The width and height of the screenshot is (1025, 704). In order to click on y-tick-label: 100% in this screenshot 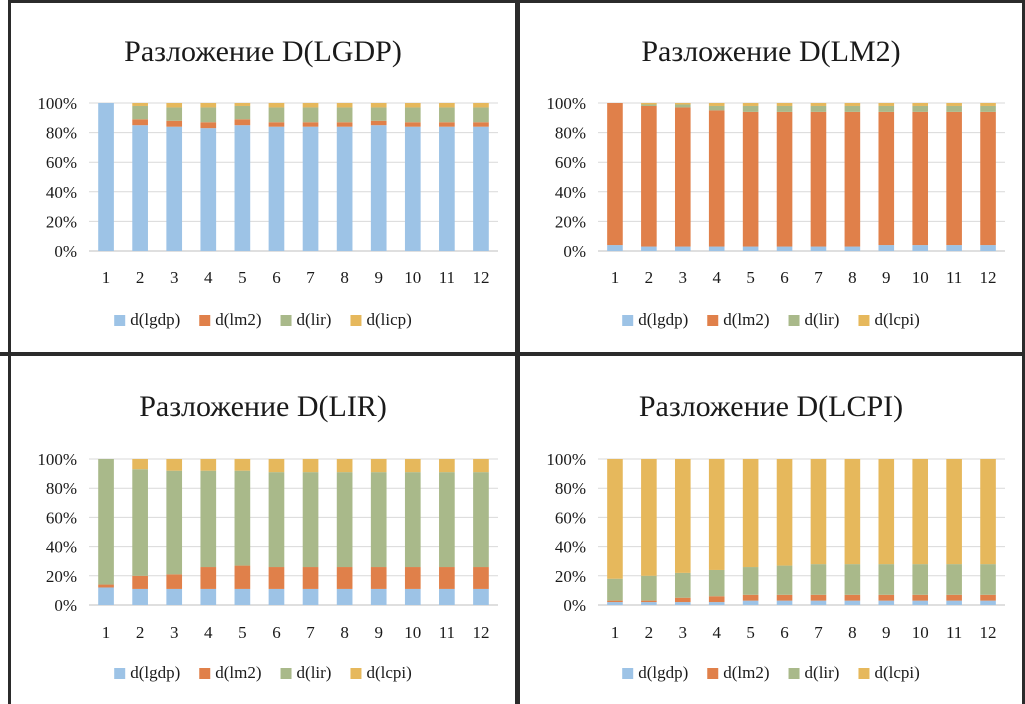, I will do `click(566, 103)`.